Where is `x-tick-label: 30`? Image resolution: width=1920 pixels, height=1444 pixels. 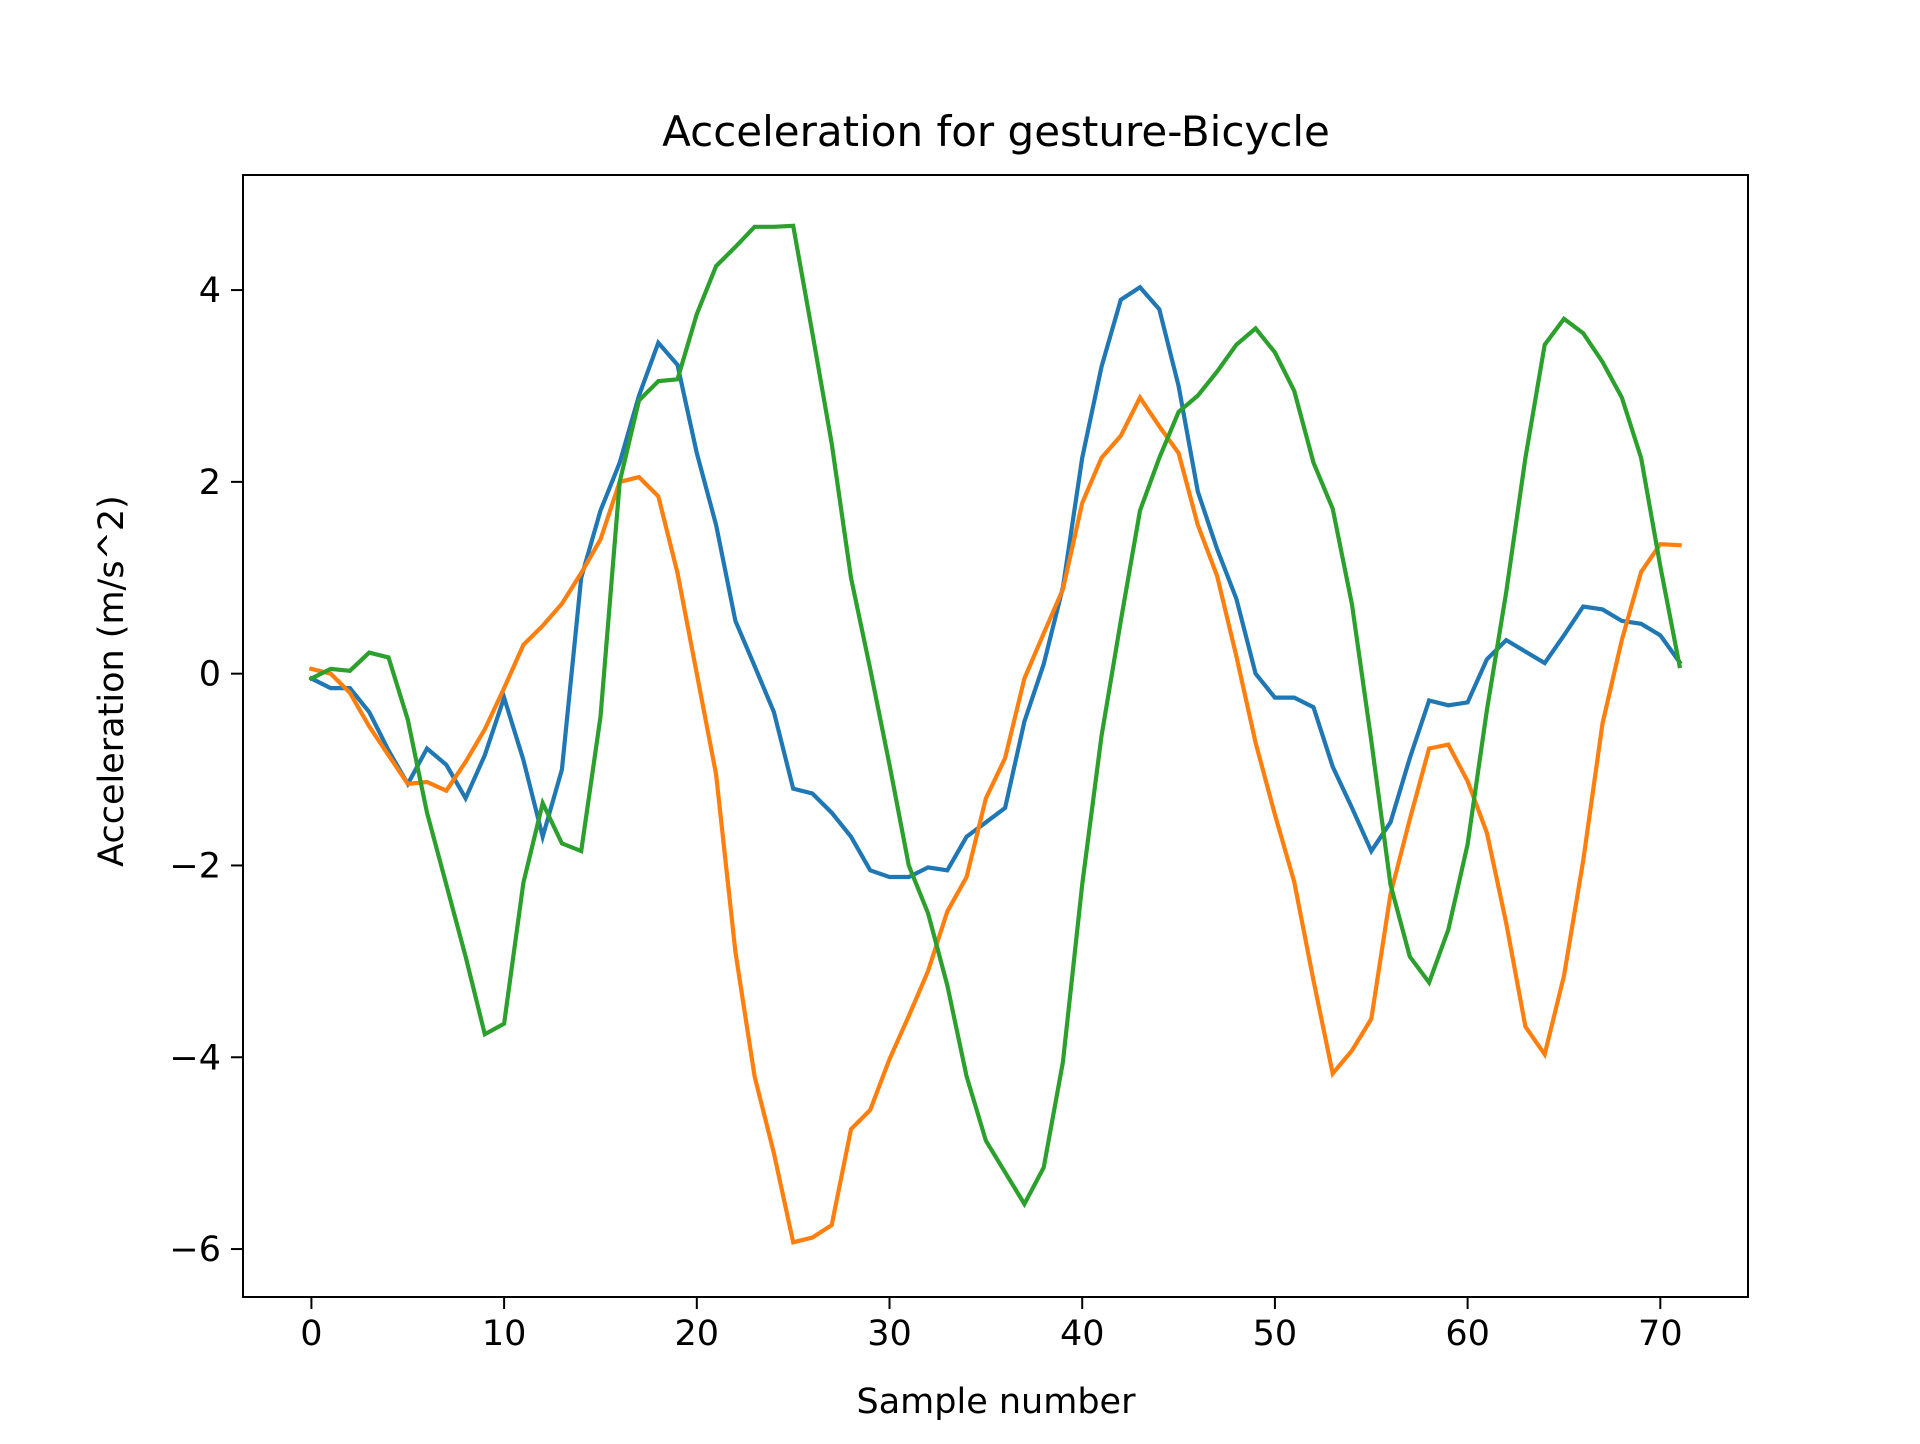 x-tick-label: 30 is located at coordinates (889, 1334).